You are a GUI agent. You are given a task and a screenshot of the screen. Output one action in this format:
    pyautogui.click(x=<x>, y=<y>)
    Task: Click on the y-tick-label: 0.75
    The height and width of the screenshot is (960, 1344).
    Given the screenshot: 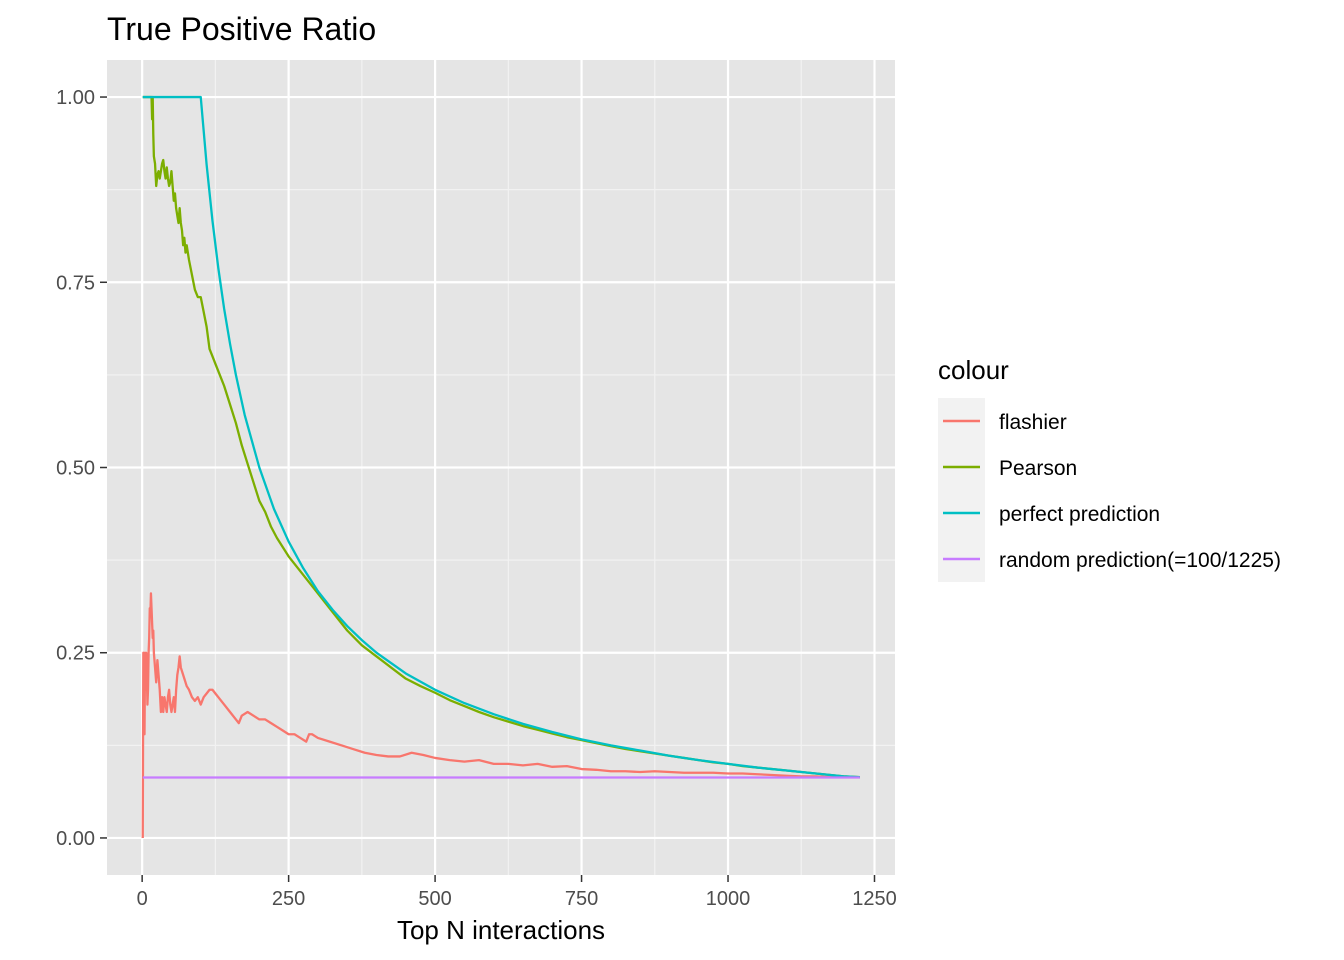 What is the action you would take?
    pyautogui.click(x=75, y=283)
    